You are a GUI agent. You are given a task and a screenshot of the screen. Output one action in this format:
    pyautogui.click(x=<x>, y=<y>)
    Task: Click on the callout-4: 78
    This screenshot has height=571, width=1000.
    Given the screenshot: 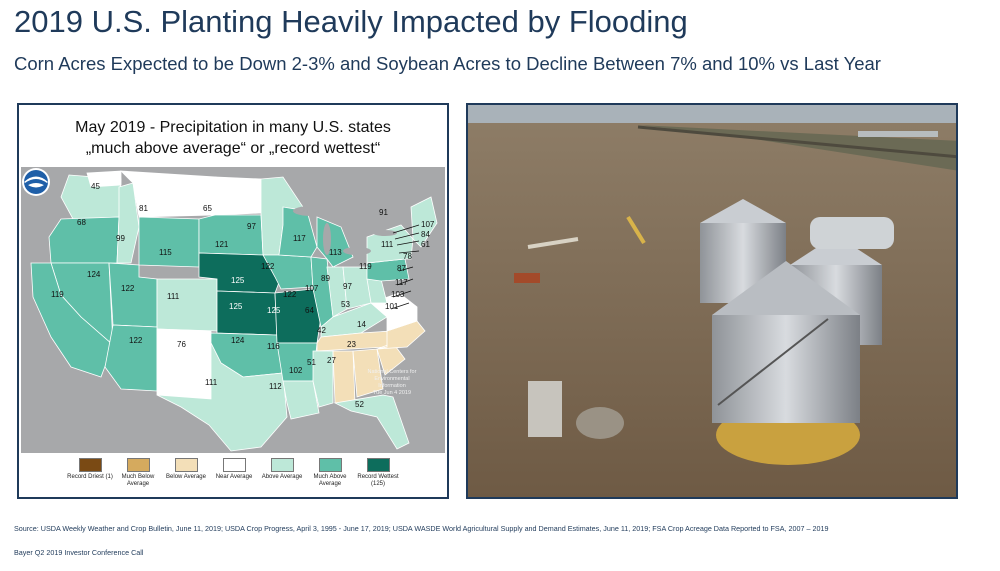 What is the action you would take?
    pyautogui.click(x=407, y=256)
    